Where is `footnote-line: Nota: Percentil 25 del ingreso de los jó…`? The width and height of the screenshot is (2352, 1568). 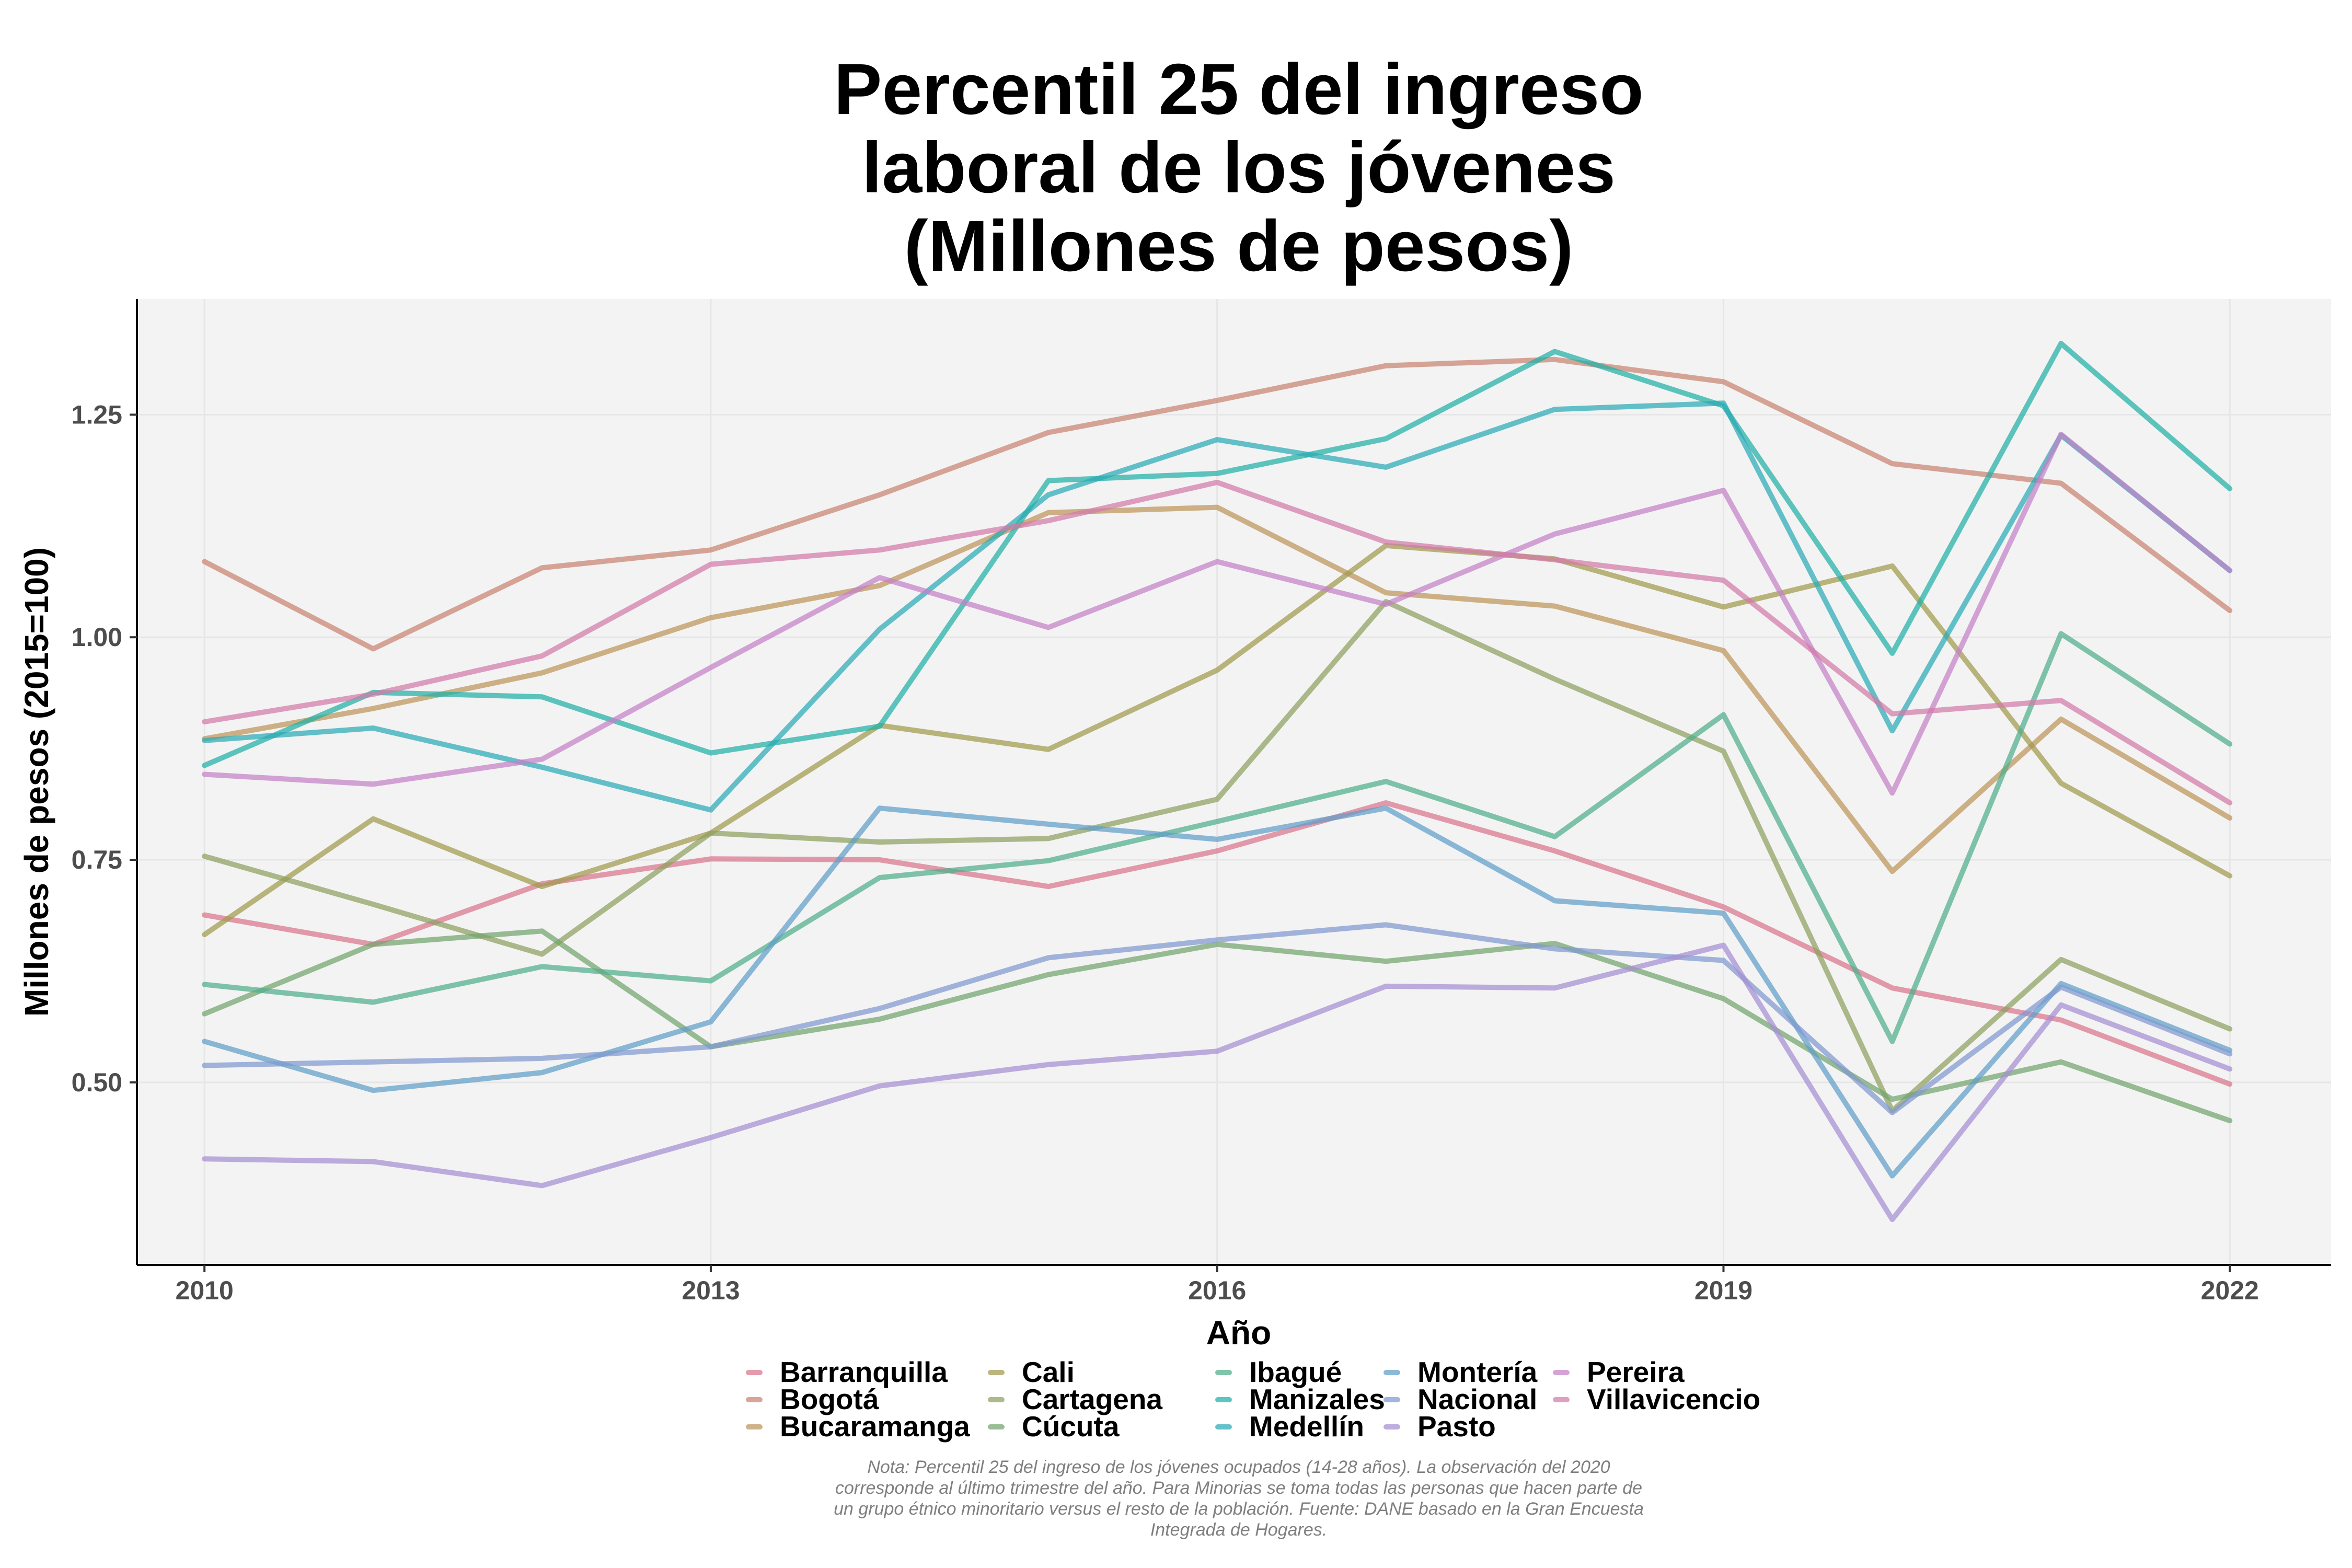
footnote-line: Nota: Percentil 25 del ingreso de los jó… is located at coordinates (1238, 1467).